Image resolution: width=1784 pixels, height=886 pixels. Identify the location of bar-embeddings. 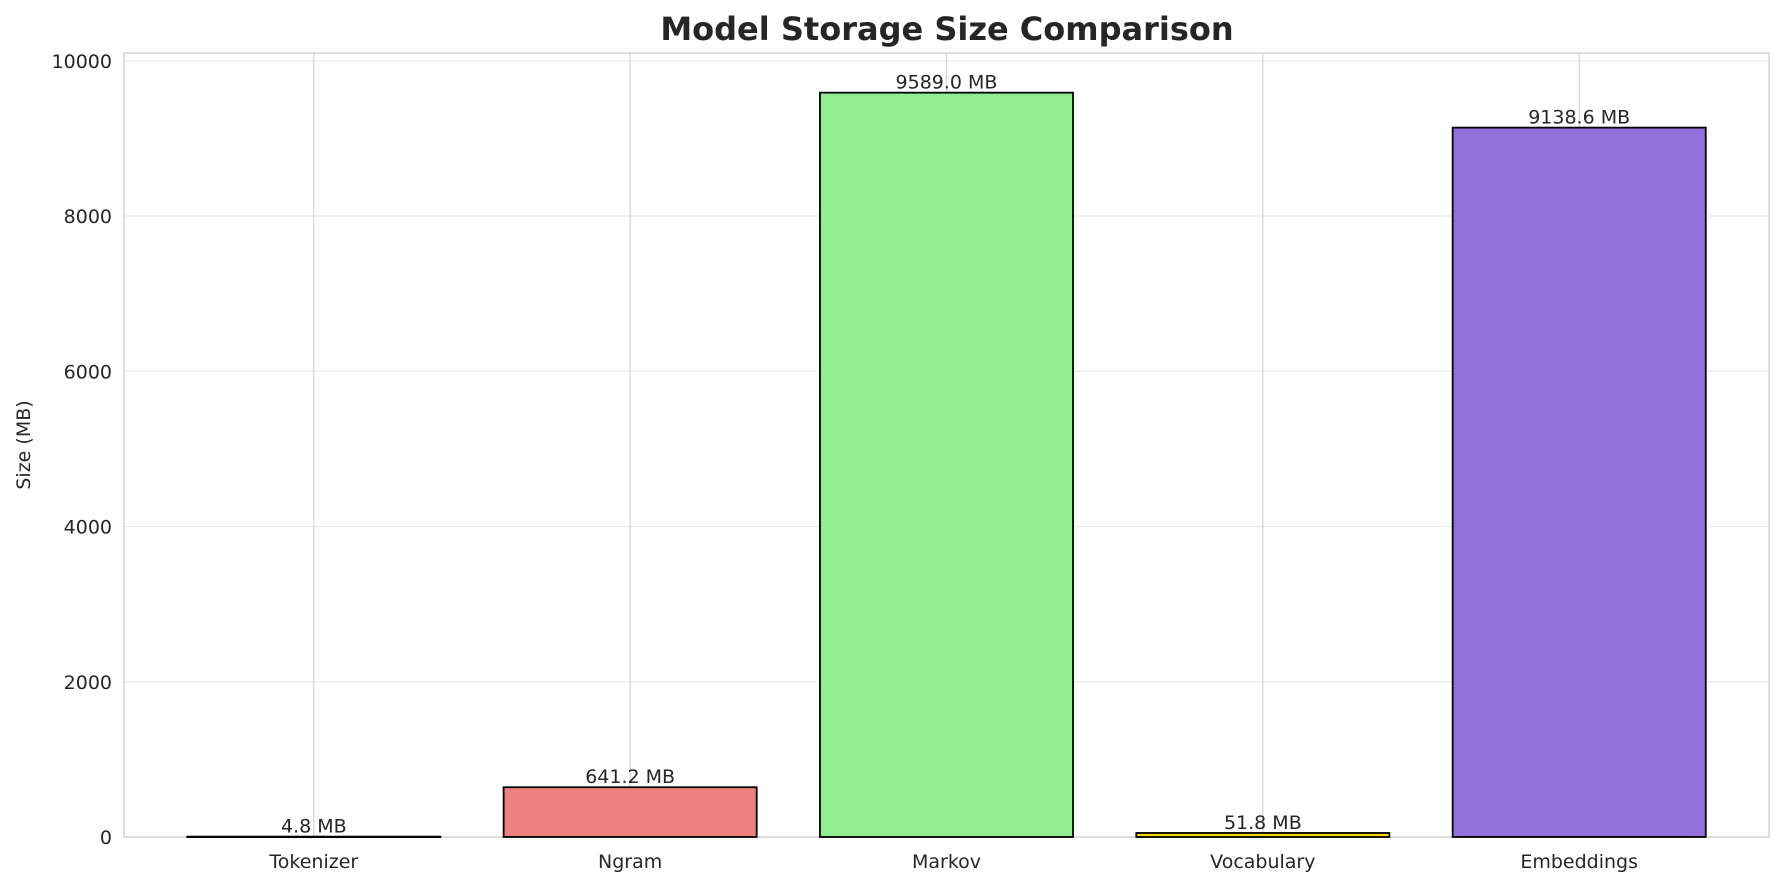
(1579, 482).